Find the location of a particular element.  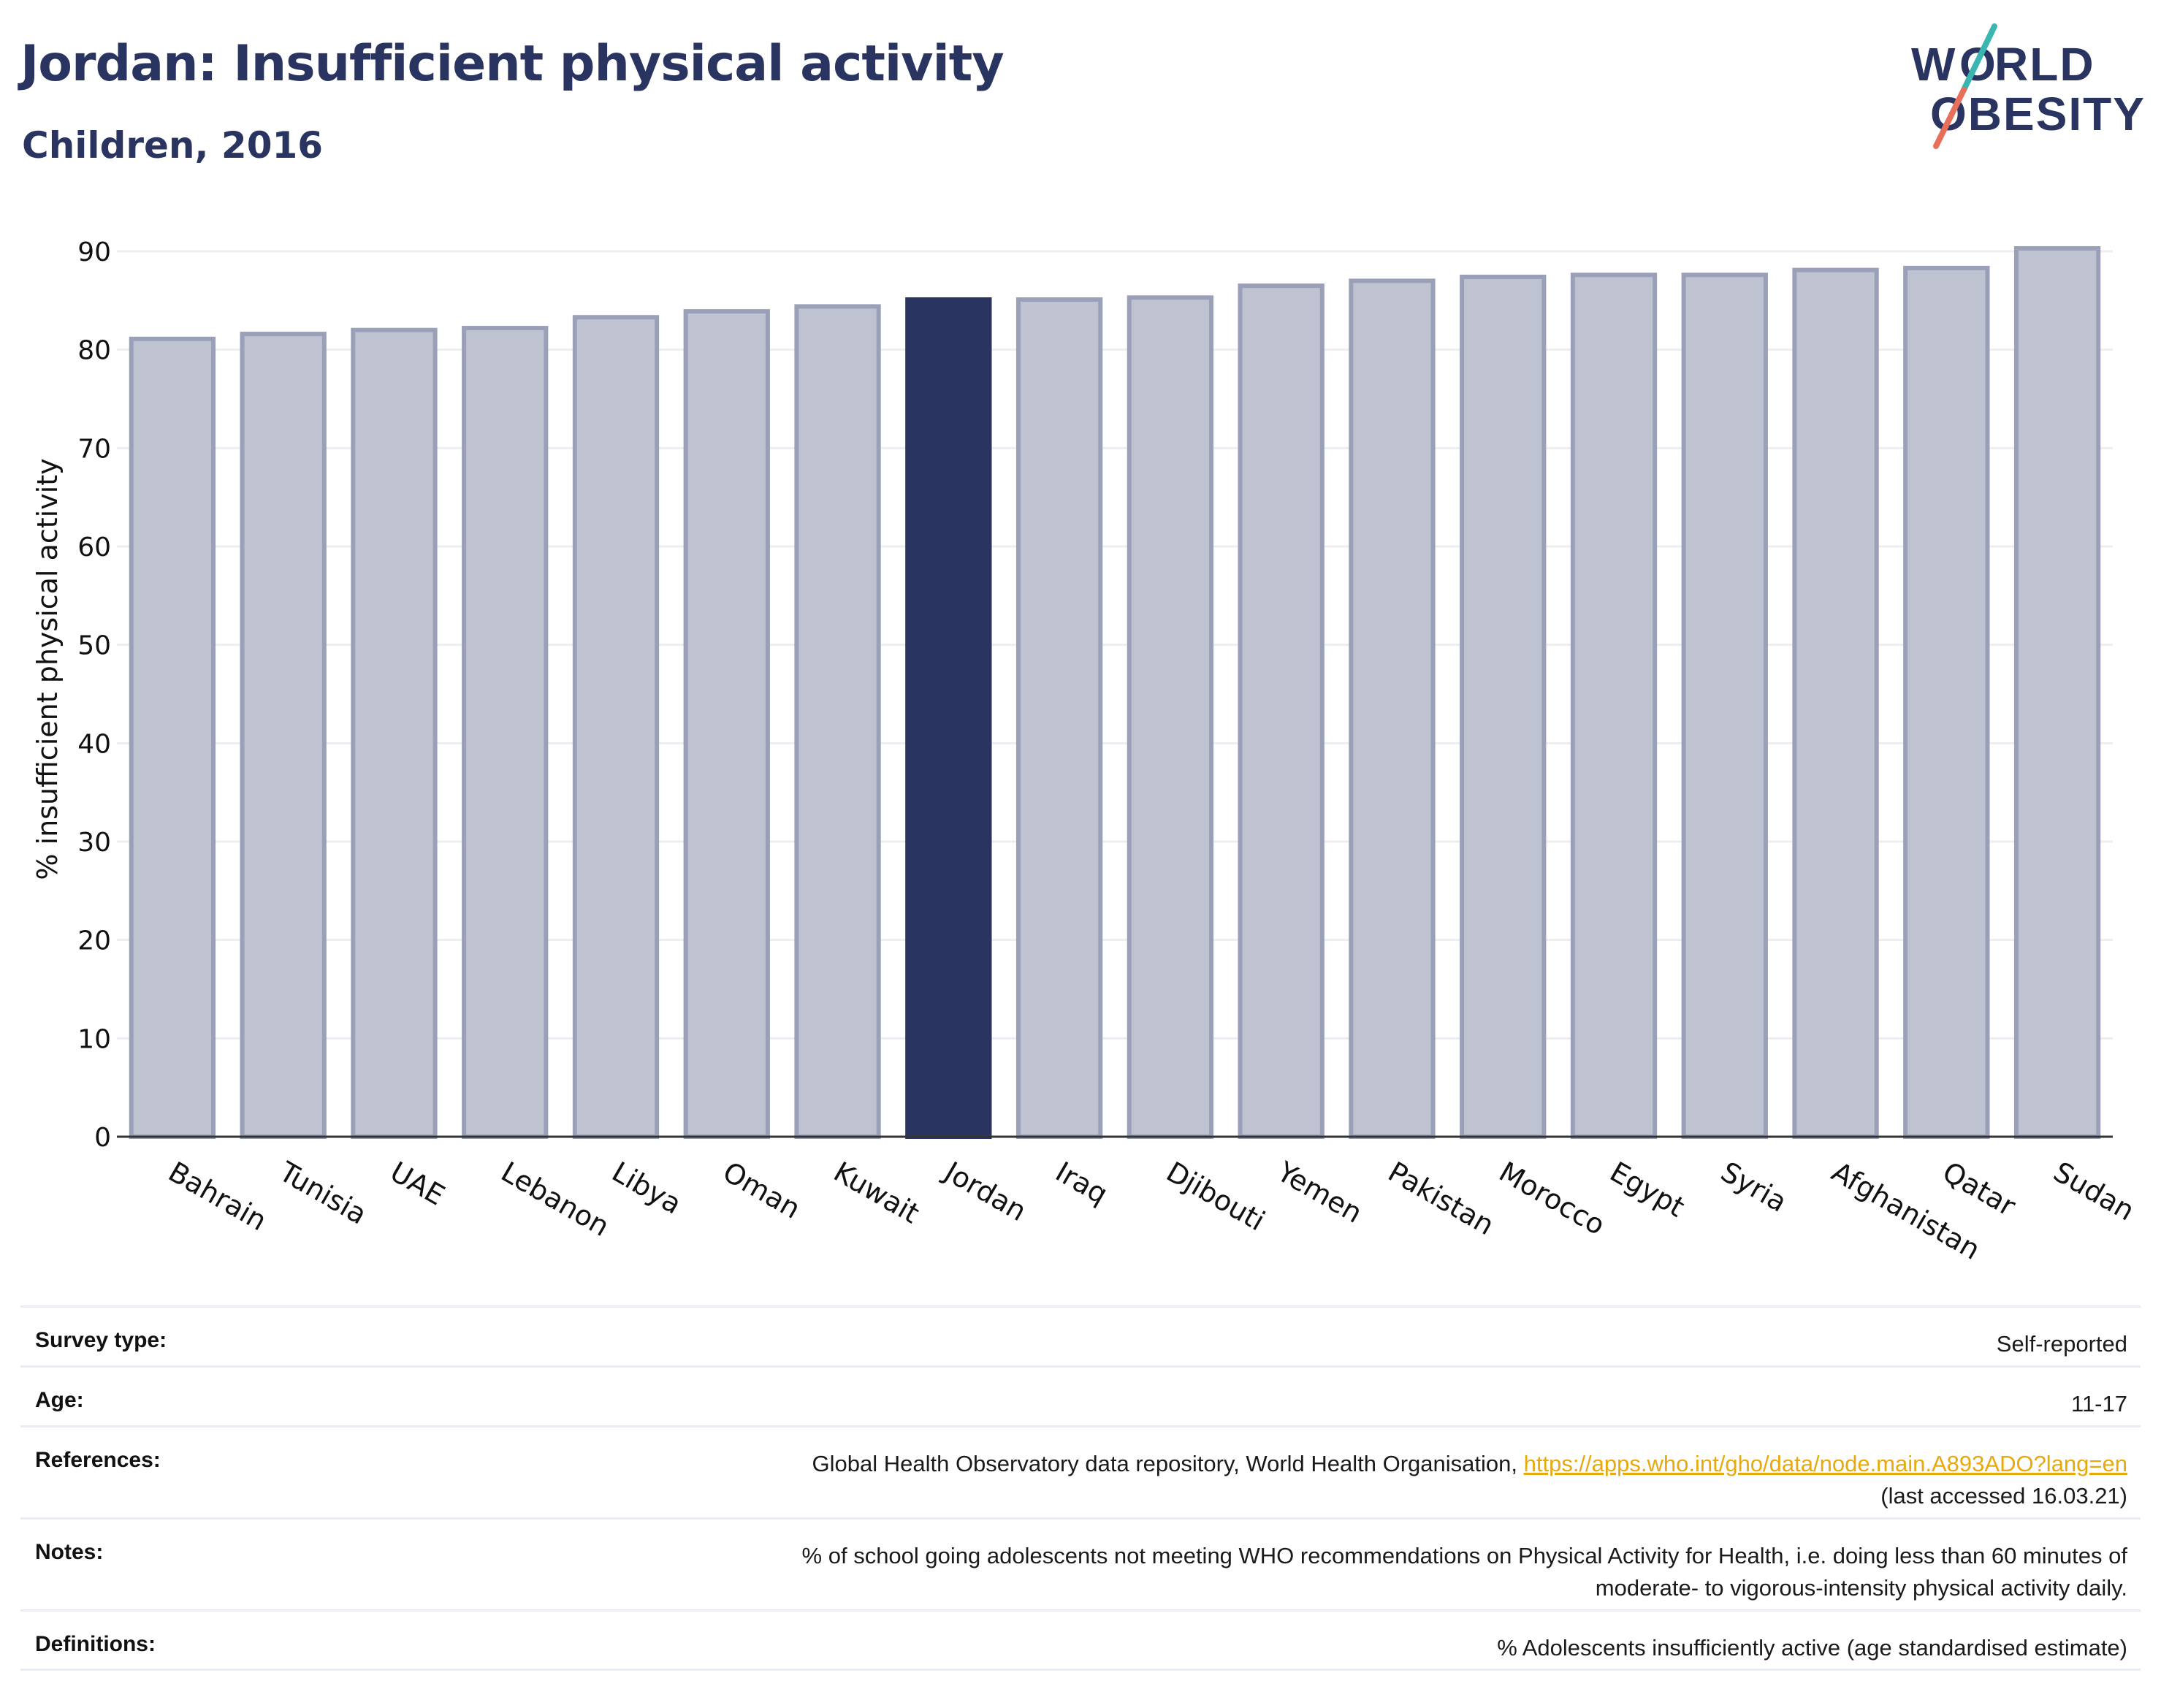

x-tick-label: Jordan is located at coordinates (985, 1191).